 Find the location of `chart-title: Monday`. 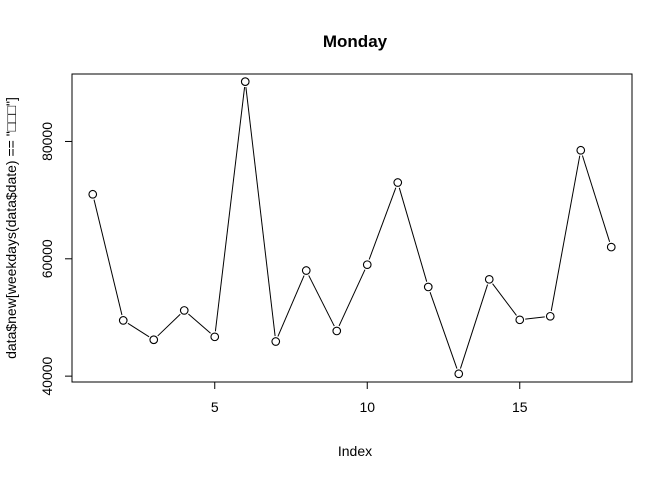

chart-title: Monday is located at coordinates (355, 41).